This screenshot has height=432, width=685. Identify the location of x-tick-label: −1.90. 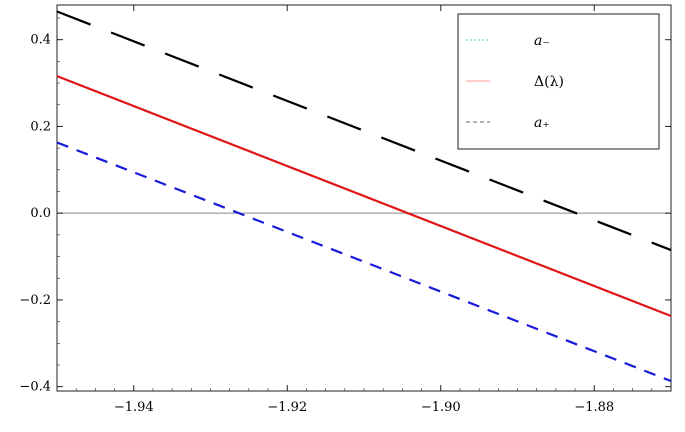
(441, 407).